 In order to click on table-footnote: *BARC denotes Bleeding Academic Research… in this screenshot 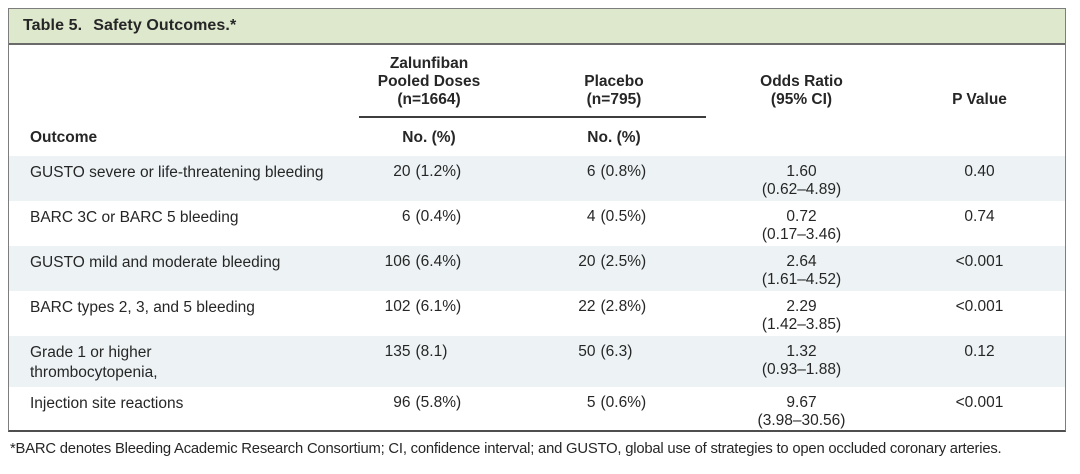, I will do `click(506, 449)`.